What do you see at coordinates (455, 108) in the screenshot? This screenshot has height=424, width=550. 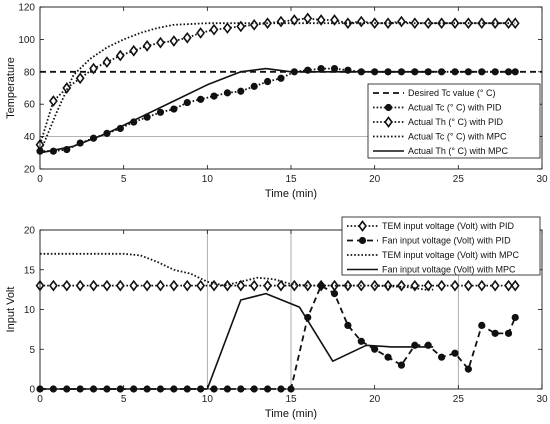 I see `legend-label: Actual Tc (° C) with PID` at bounding box center [455, 108].